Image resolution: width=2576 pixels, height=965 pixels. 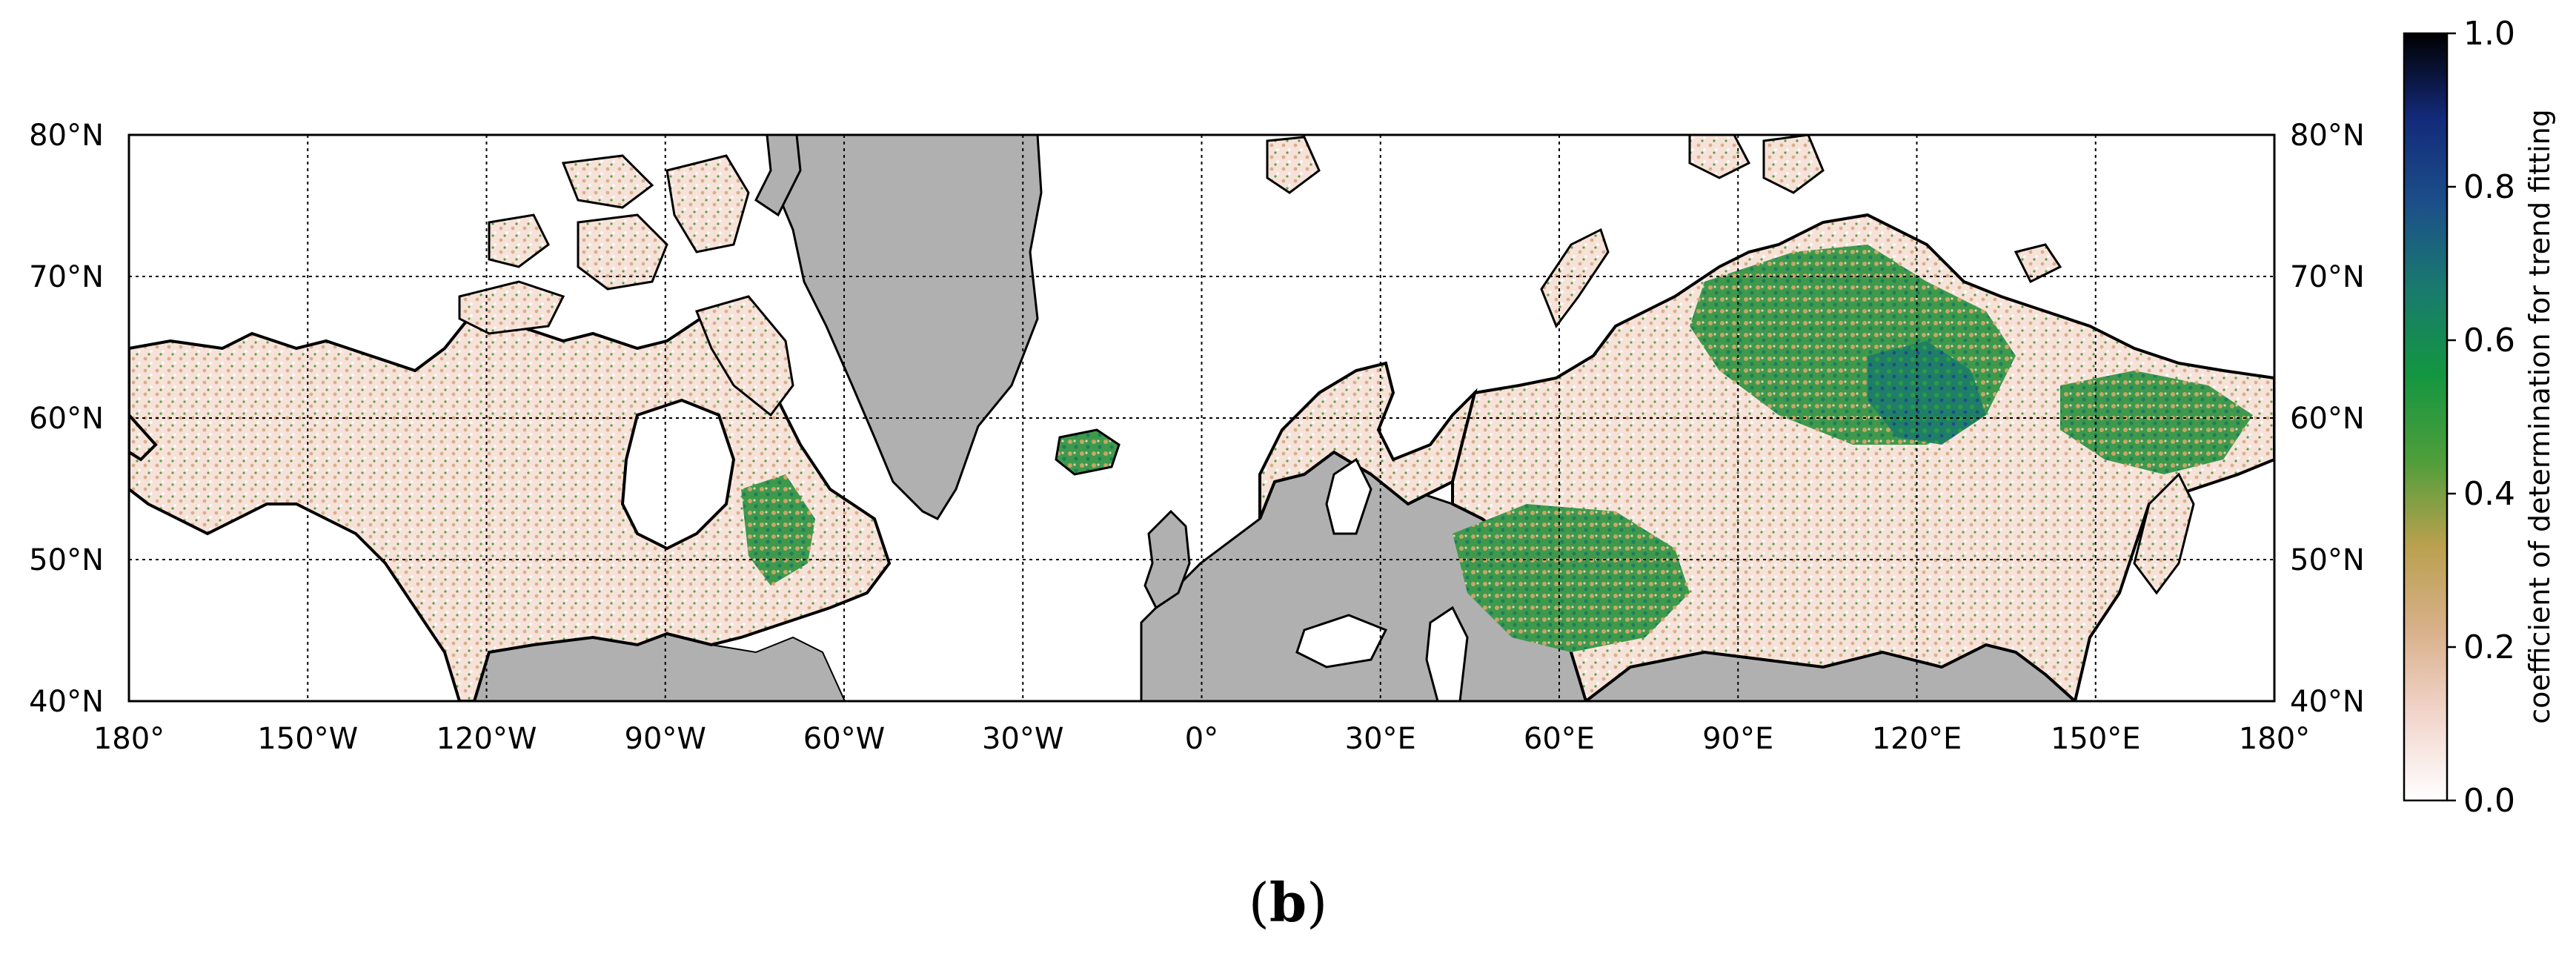 I want to click on baffin-island, so click(x=744, y=356).